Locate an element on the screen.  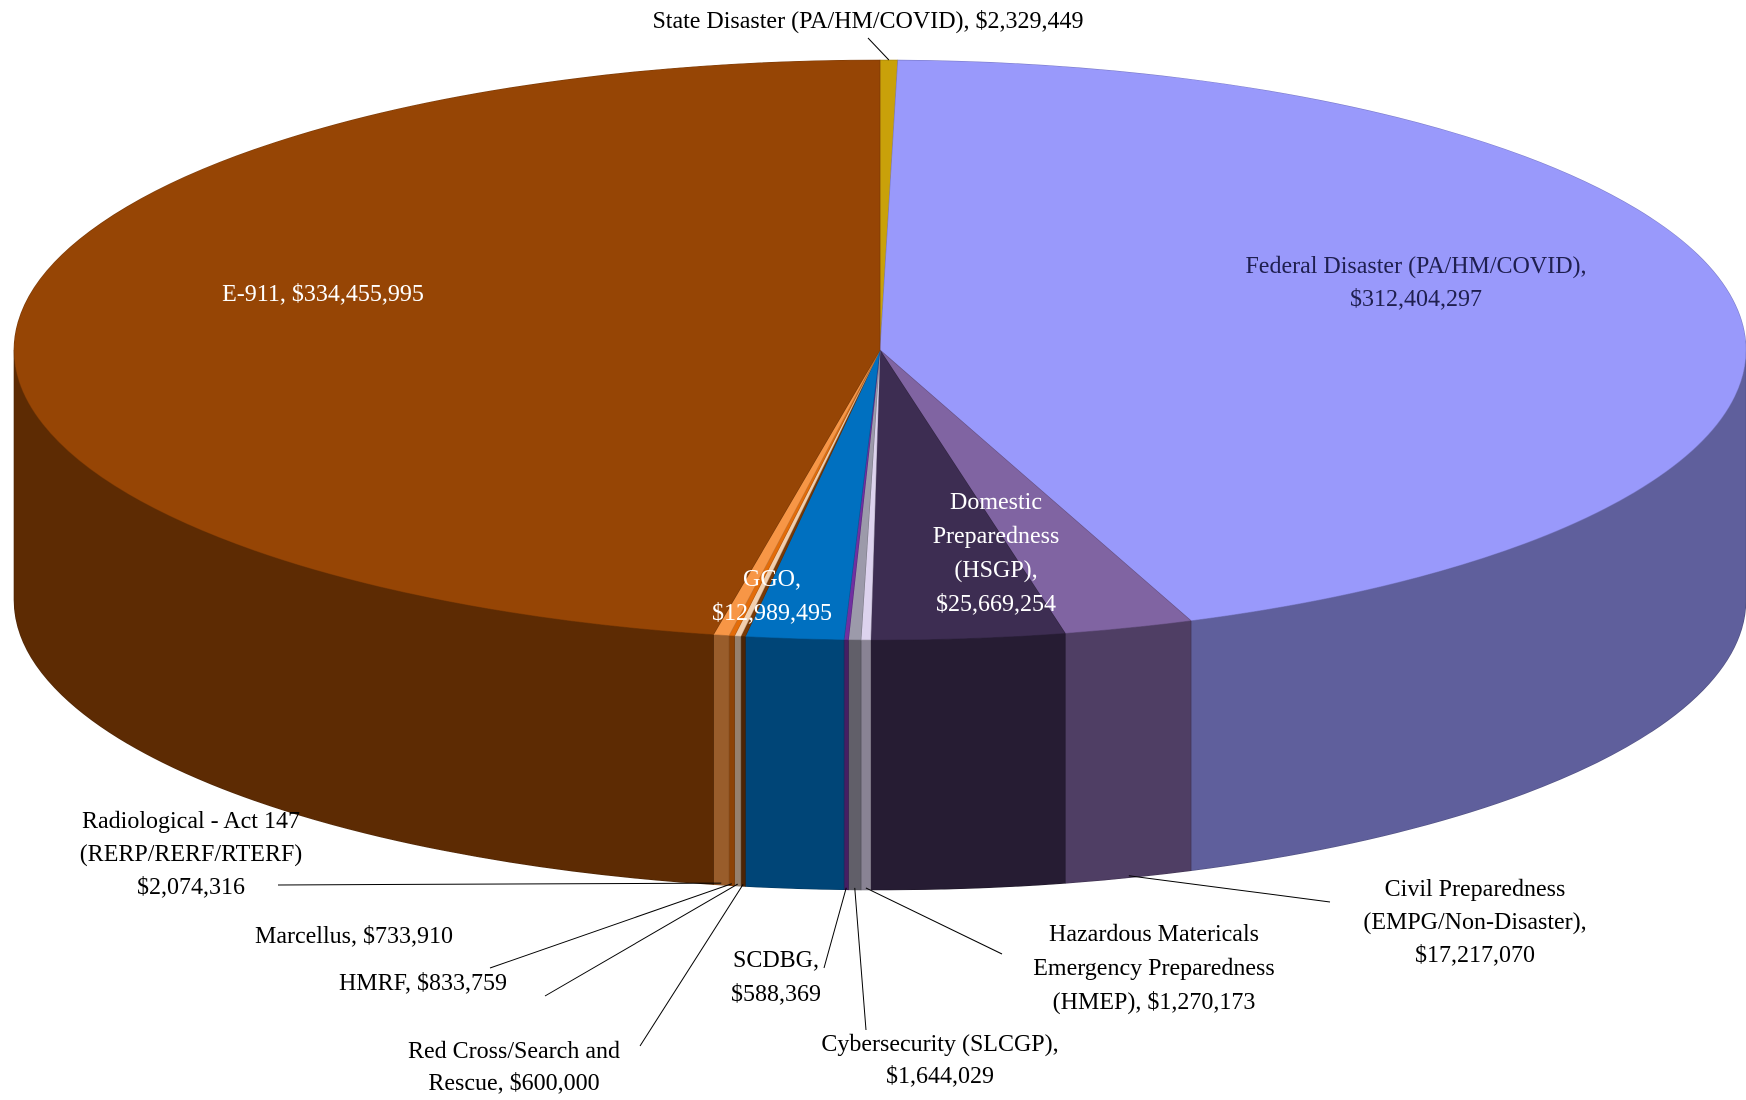
data-label: HMRF, $833,759 is located at coordinates (423, 983).